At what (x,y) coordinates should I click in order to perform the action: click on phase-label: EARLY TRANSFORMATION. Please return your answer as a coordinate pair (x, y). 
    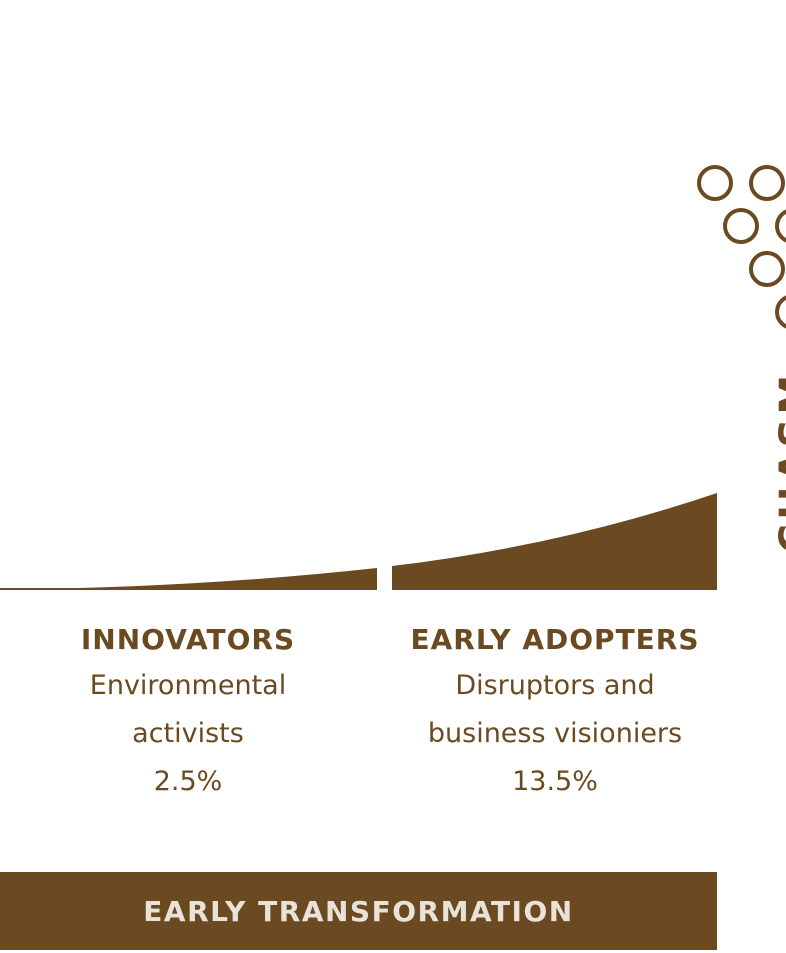
    Looking at the image, I should click on (358, 911).